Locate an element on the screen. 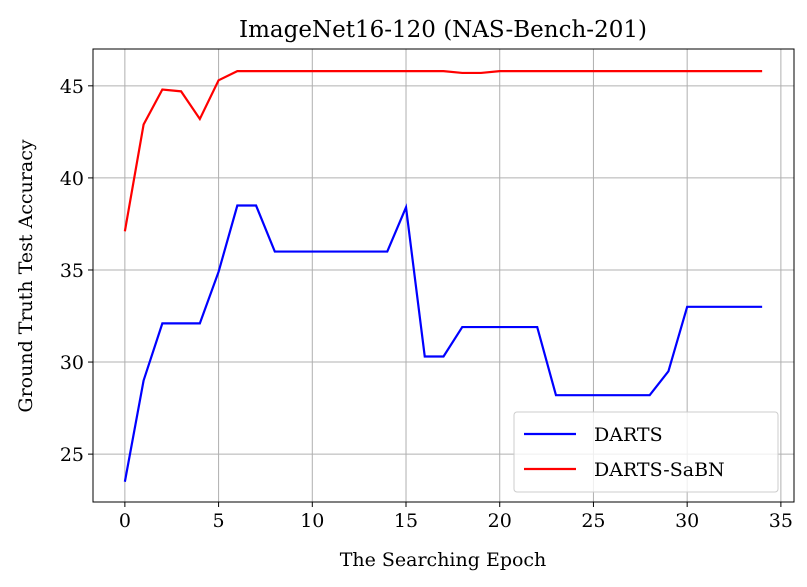 This screenshot has width=807, height=587. y-tick-label: 25 is located at coordinates (72, 455).